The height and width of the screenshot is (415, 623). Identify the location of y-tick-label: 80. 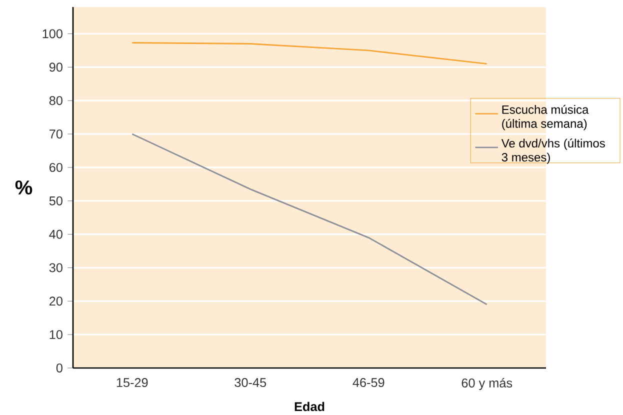
(55, 101).